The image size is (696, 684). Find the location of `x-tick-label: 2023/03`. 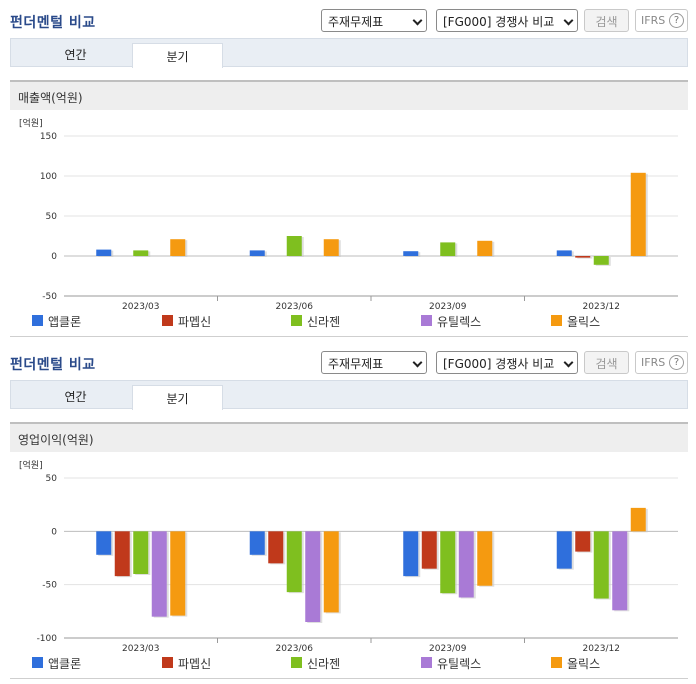

x-tick-label: 2023/03 is located at coordinates (140, 648).